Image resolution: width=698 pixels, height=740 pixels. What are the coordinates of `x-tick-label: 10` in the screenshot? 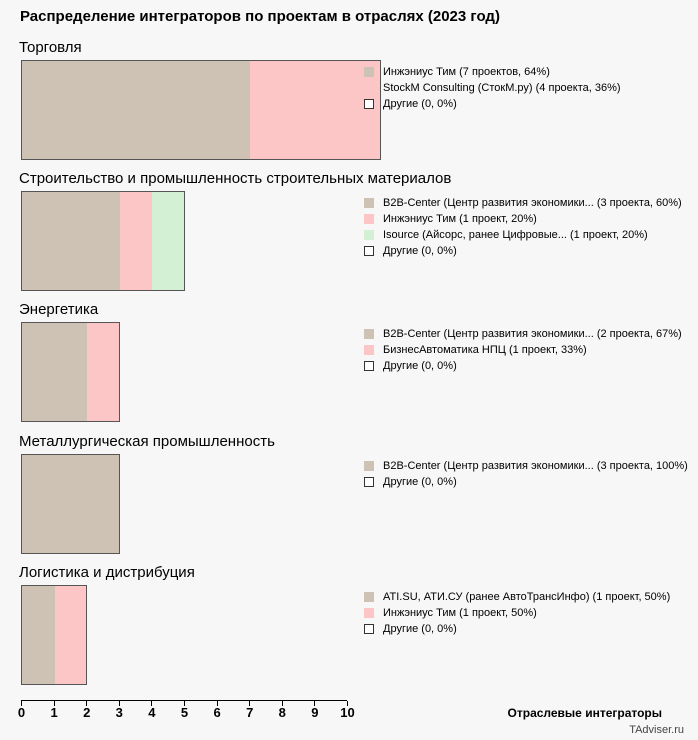 It's located at (347, 712).